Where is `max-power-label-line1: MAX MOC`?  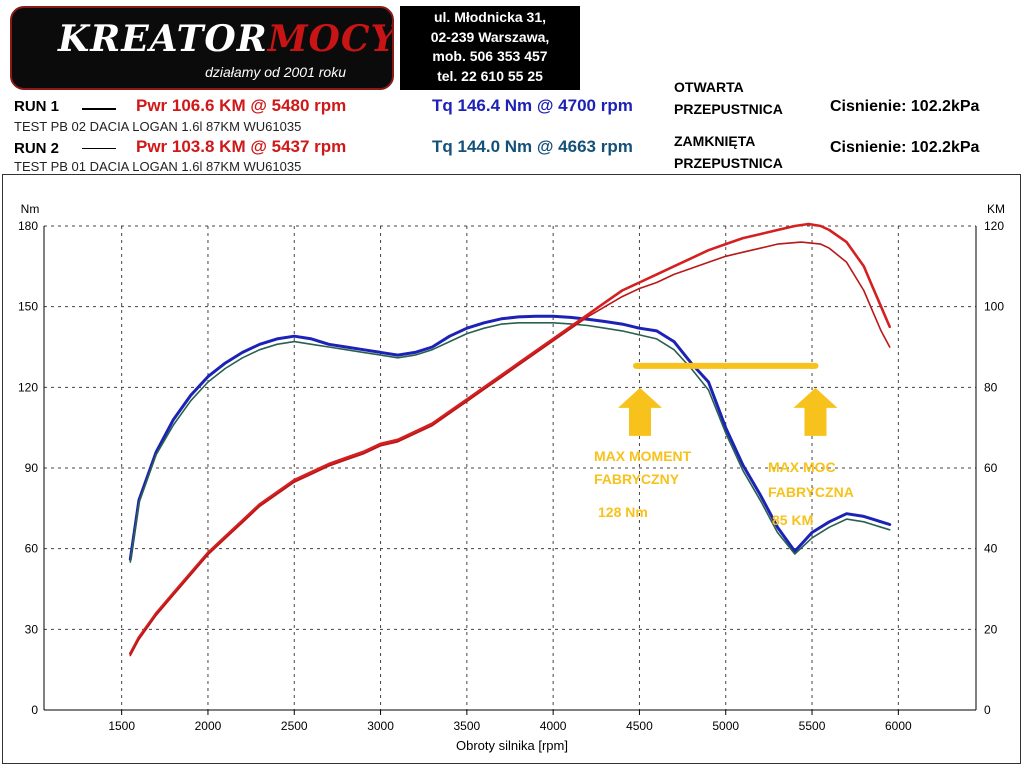
max-power-label-line1: MAX MOC is located at coordinates (802, 467).